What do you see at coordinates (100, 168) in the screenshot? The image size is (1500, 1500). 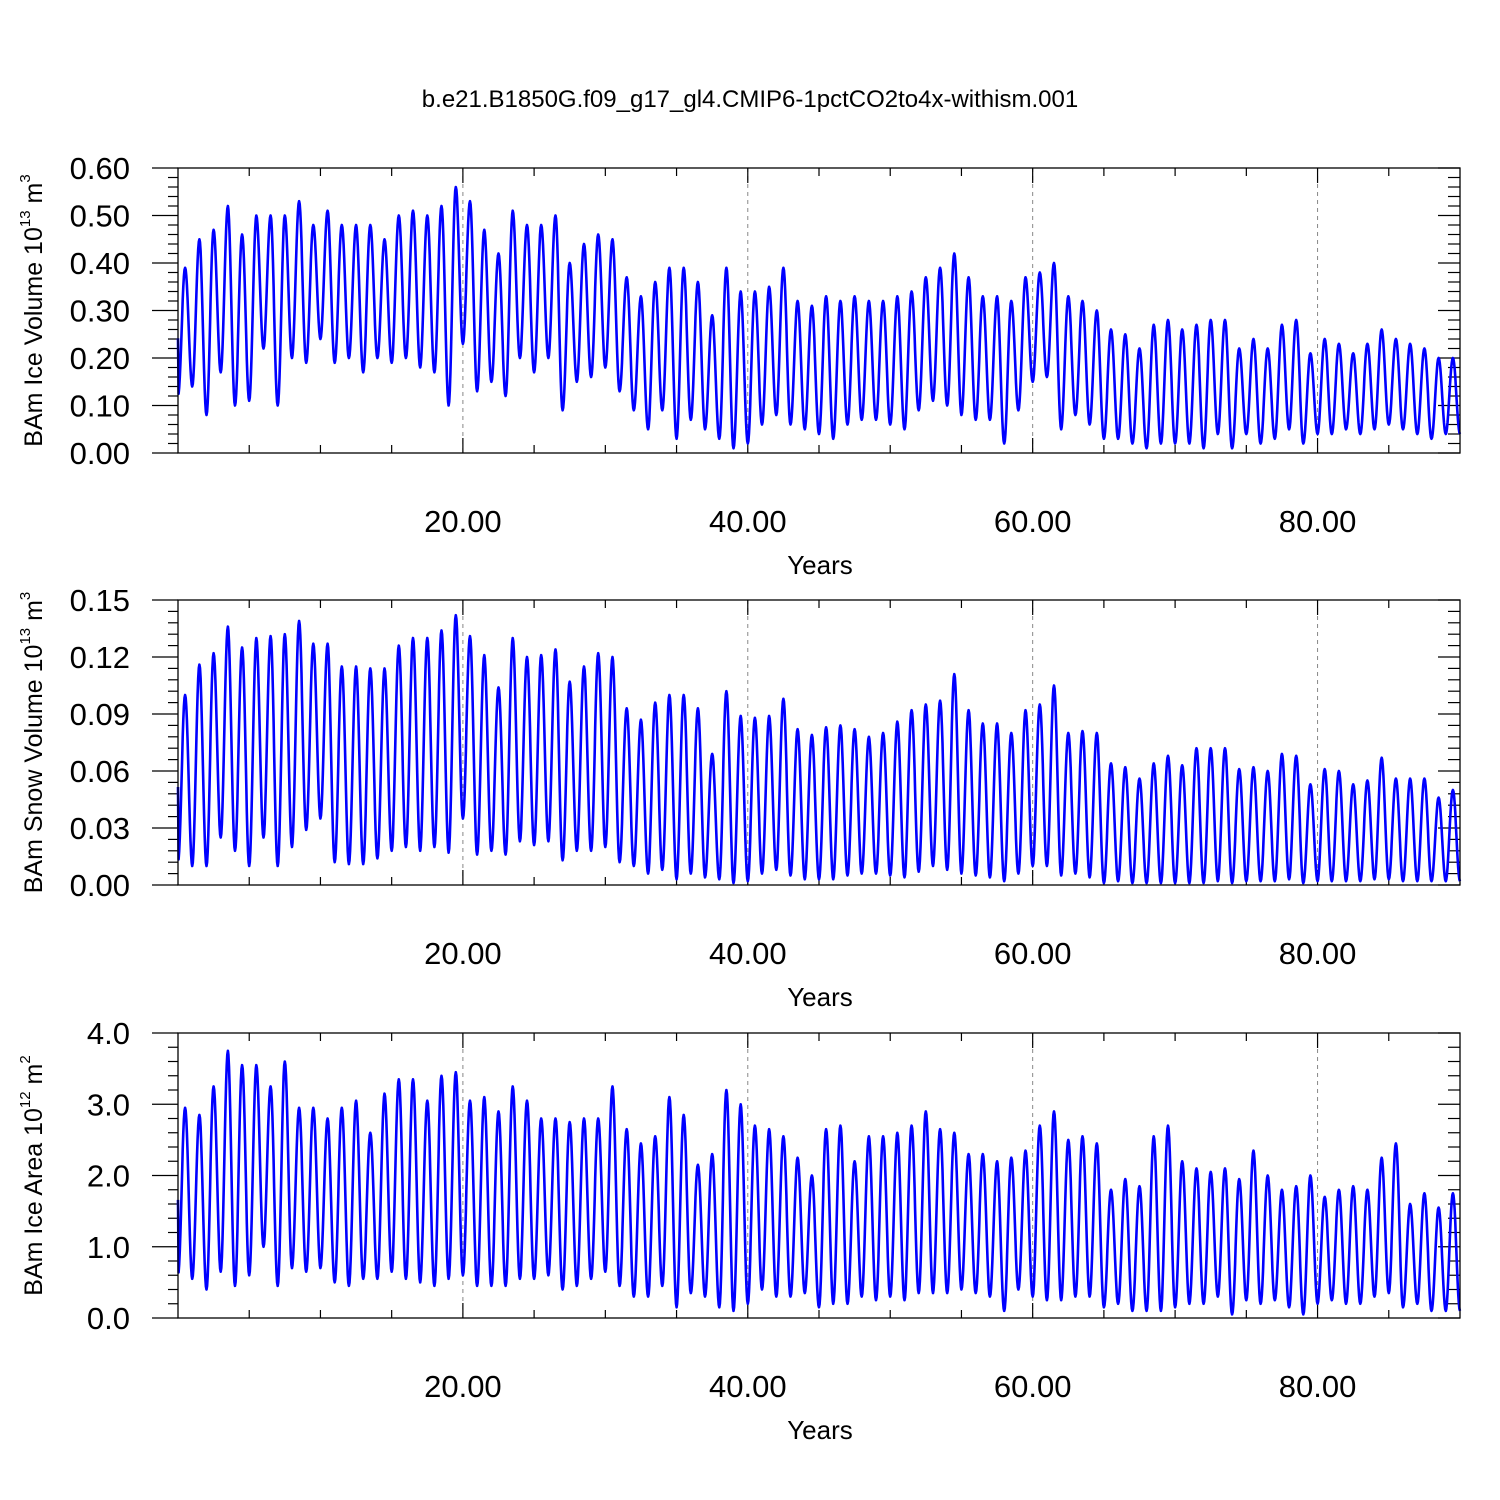 I see `ytick-label: 0.60` at bounding box center [100, 168].